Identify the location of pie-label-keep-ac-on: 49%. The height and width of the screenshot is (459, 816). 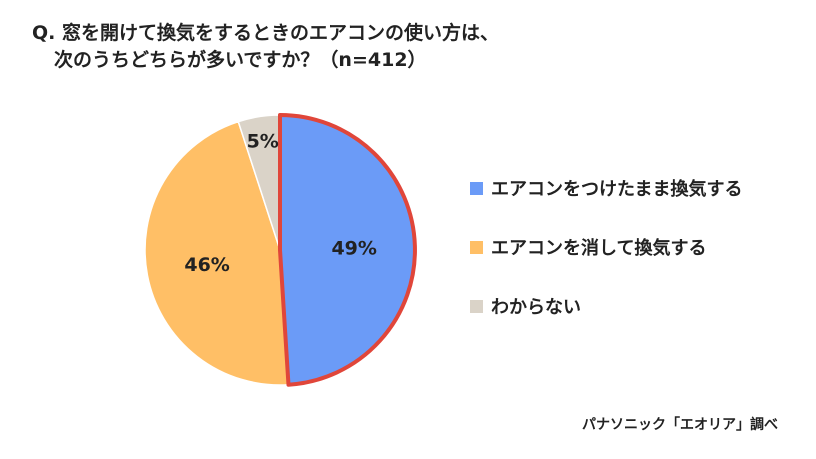
(353, 249).